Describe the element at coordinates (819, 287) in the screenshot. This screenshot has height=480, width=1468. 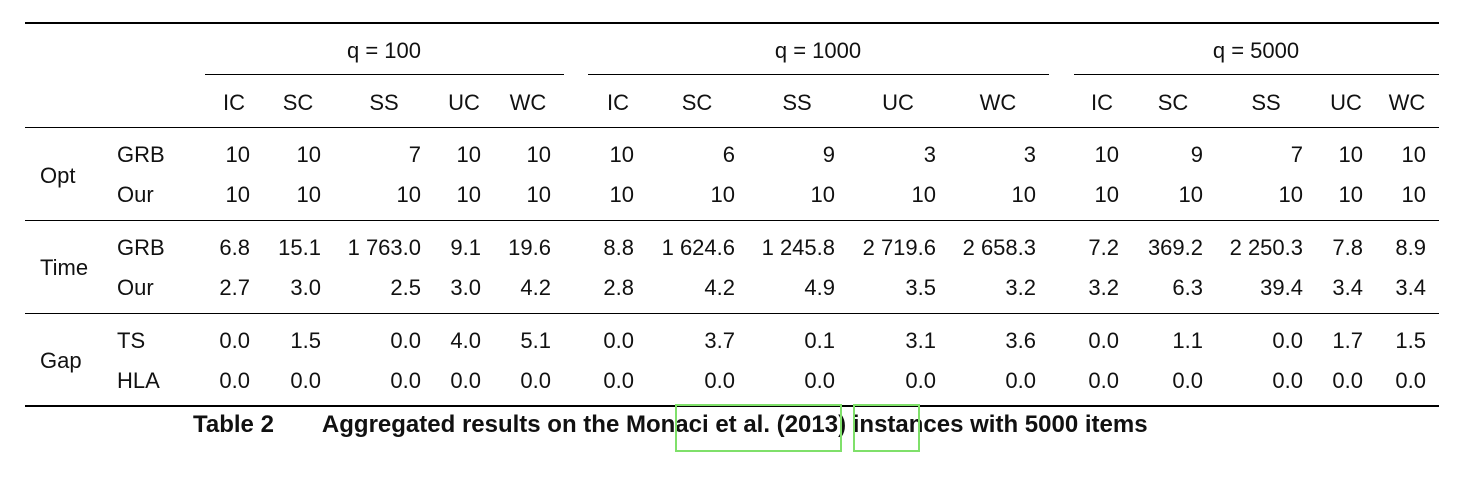
I see `table-cell: 4.9` at that location.